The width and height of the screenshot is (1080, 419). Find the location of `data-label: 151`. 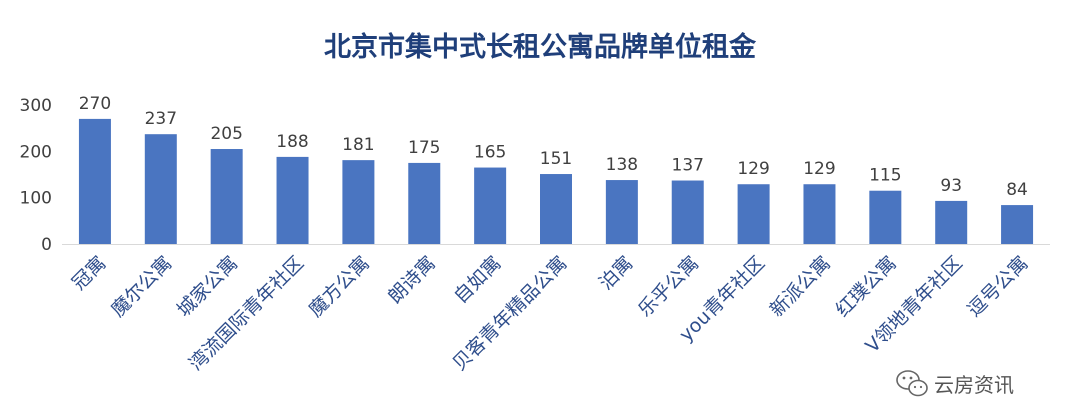

data-label: 151 is located at coordinates (556, 159).